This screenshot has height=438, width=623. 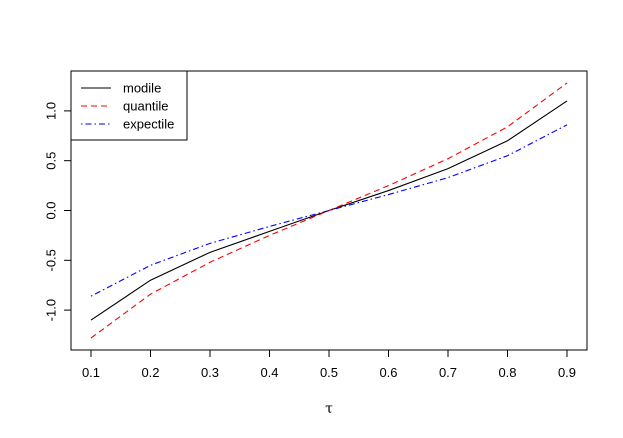 What do you see at coordinates (269, 372) in the screenshot?
I see `x-tick-label: 0.4` at bounding box center [269, 372].